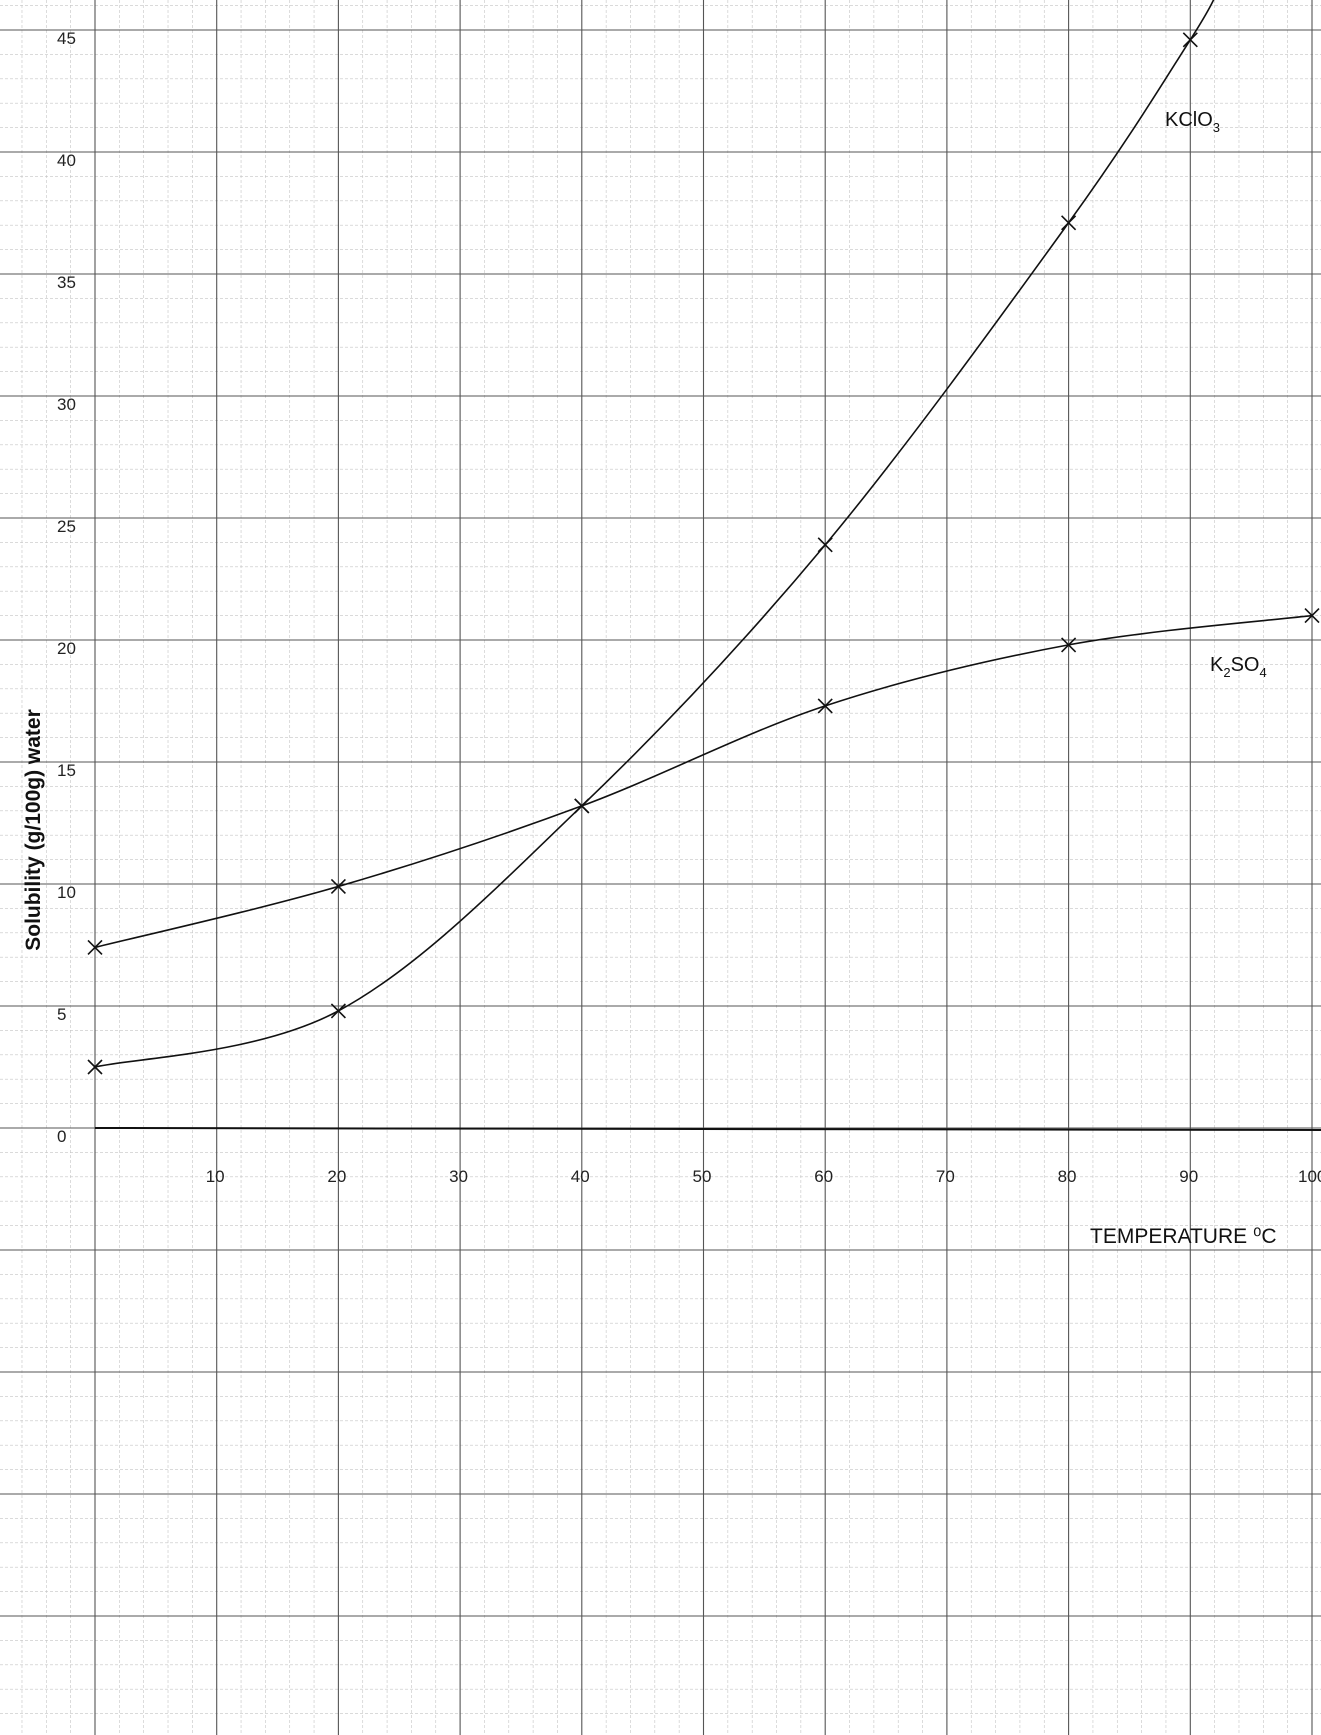 The image size is (1321, 1735). What do you see at coordinates (66, 282) in the screenshot?
I see `y-tick-label: 35` at bounding box center [66, 282].